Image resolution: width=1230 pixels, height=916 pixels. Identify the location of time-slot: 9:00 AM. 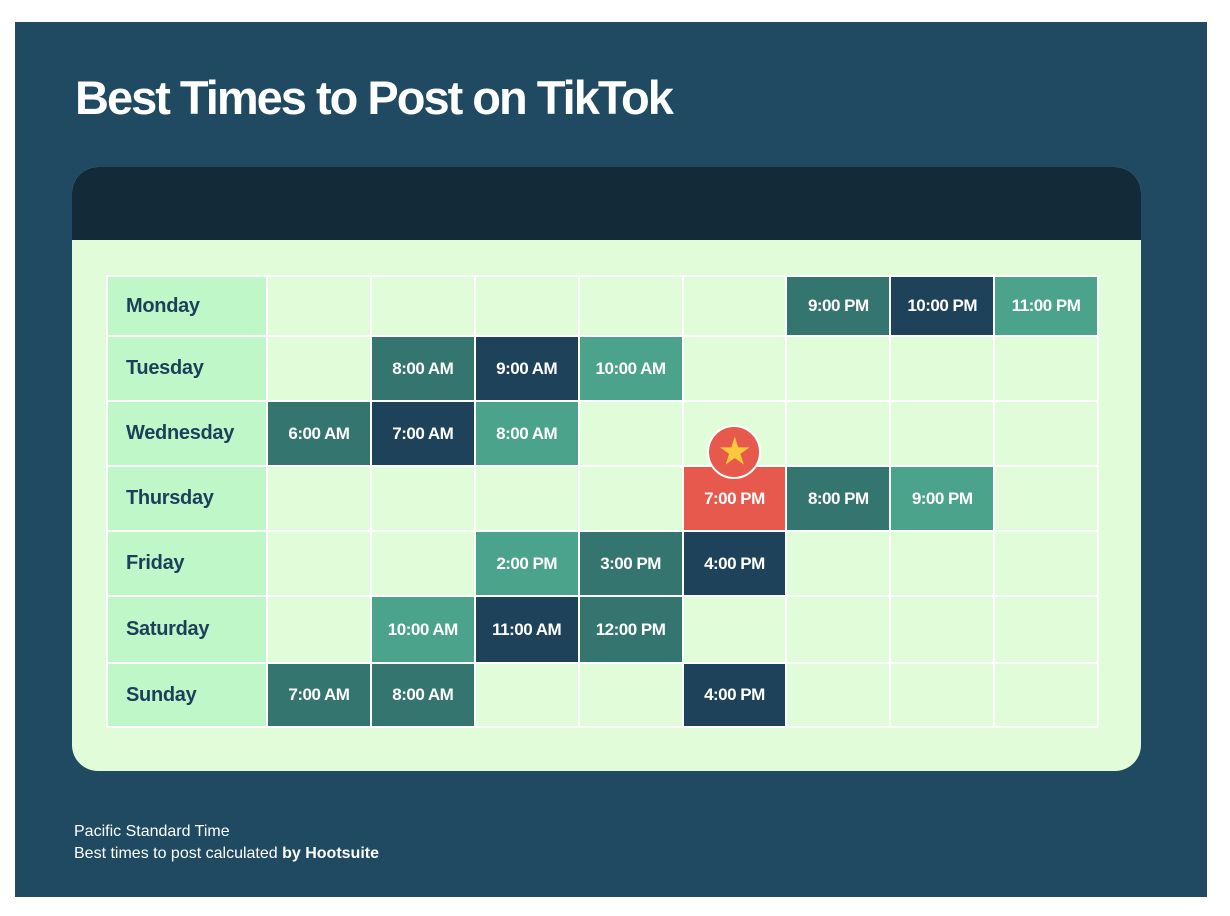
(527, 369).